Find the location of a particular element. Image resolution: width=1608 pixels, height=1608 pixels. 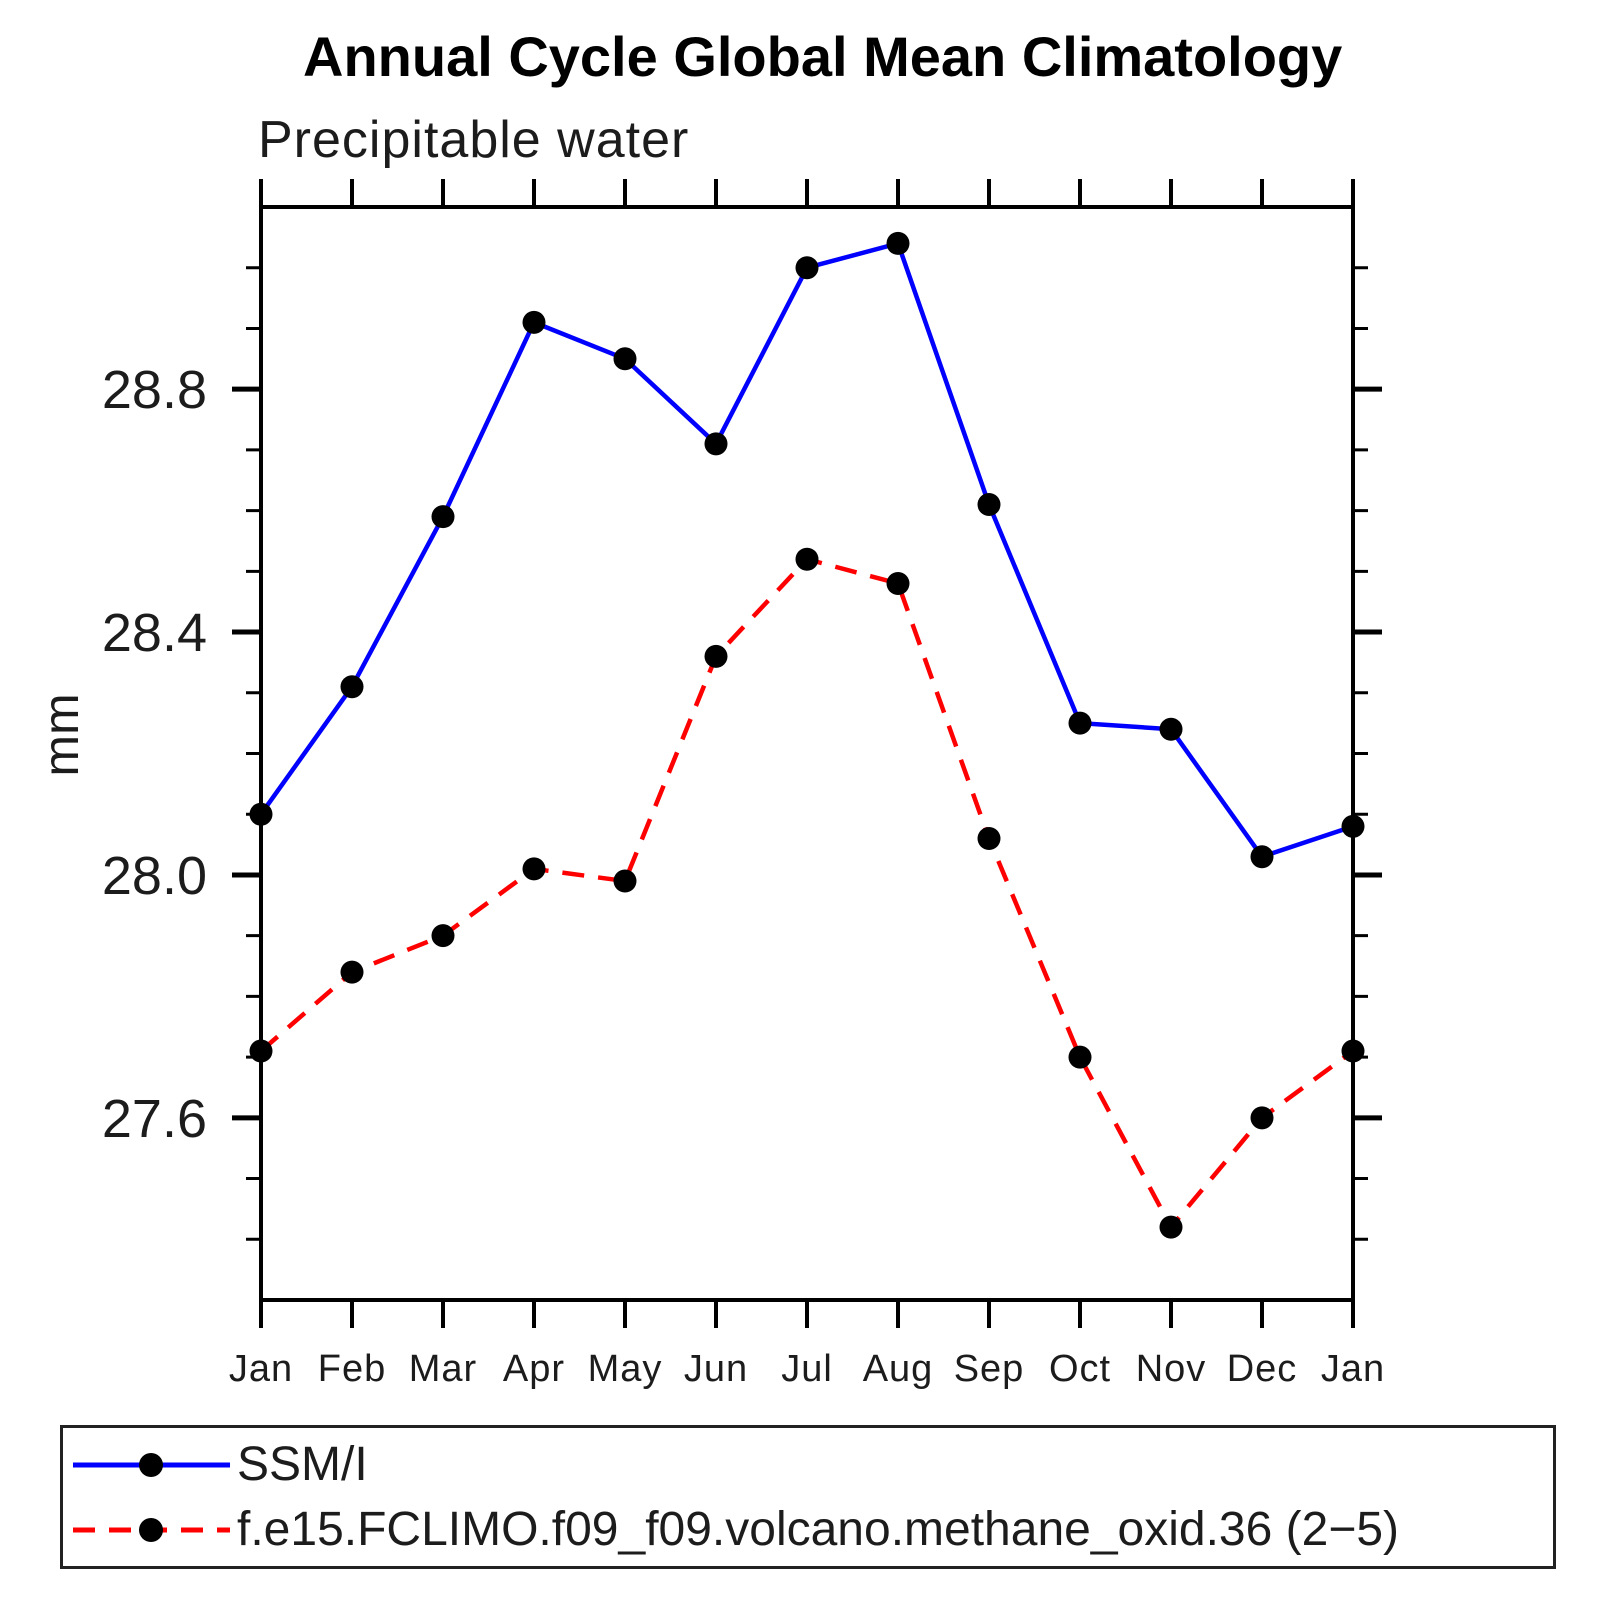

x-tick-label: Oct is located at coordinates (1080, 1369).